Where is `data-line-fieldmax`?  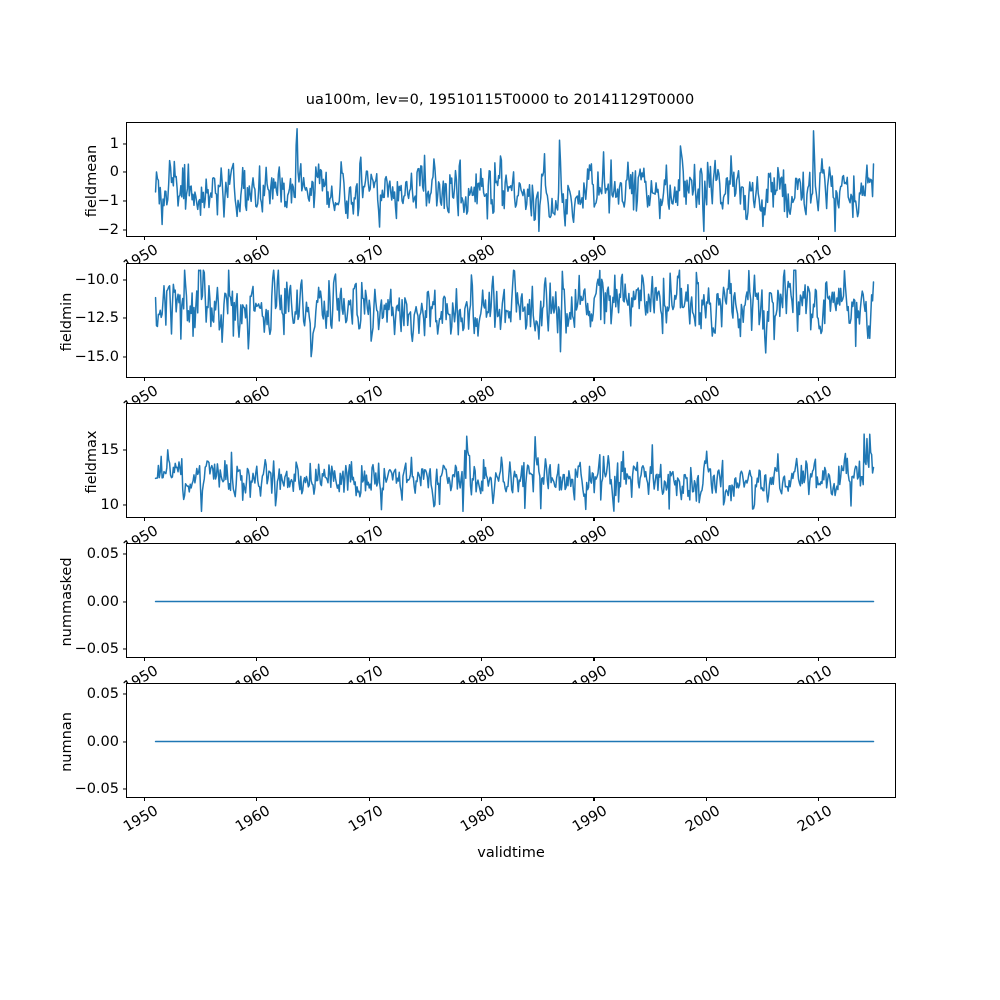 data-line-fieldmax is located at coordinates (514, 473).